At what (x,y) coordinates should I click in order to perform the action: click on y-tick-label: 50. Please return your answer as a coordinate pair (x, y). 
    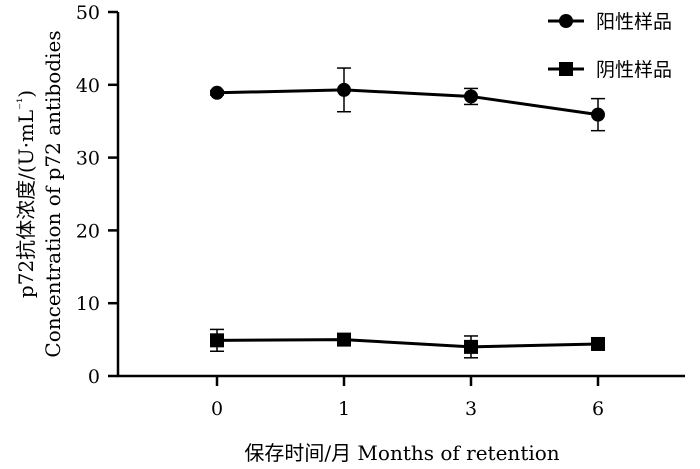
    Looking at the image, I should click on (88, 13).